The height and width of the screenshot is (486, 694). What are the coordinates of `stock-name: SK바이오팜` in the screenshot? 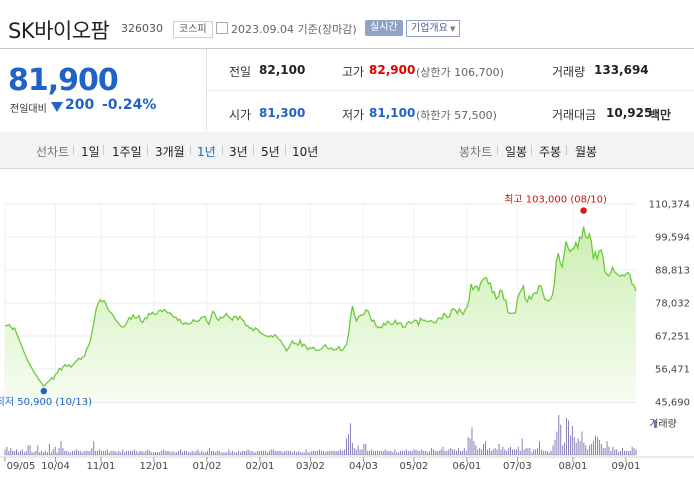 It's located at (59, 31).